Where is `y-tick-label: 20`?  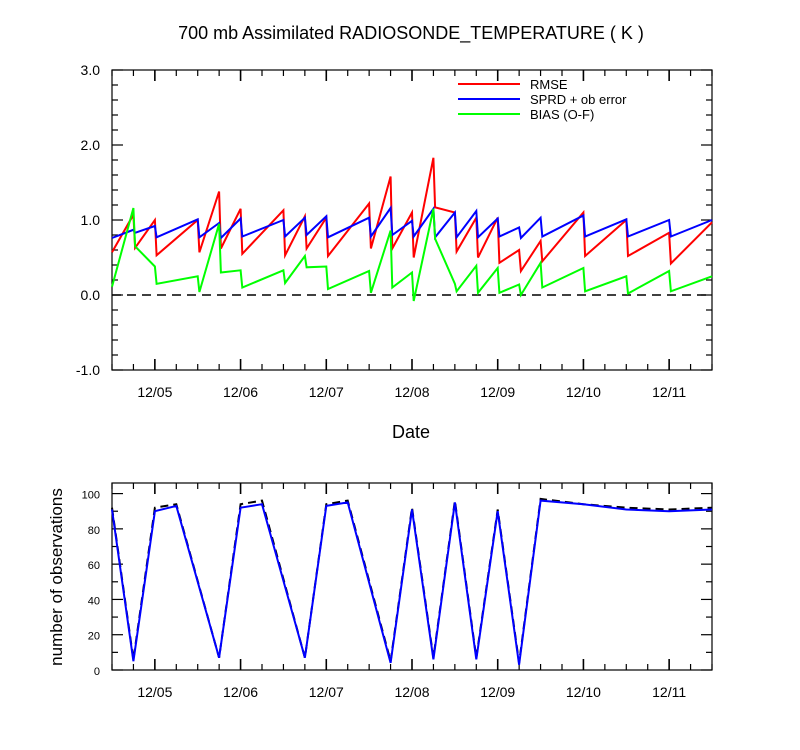 y-tick-label: 20 is located at coordinates (94, 637).